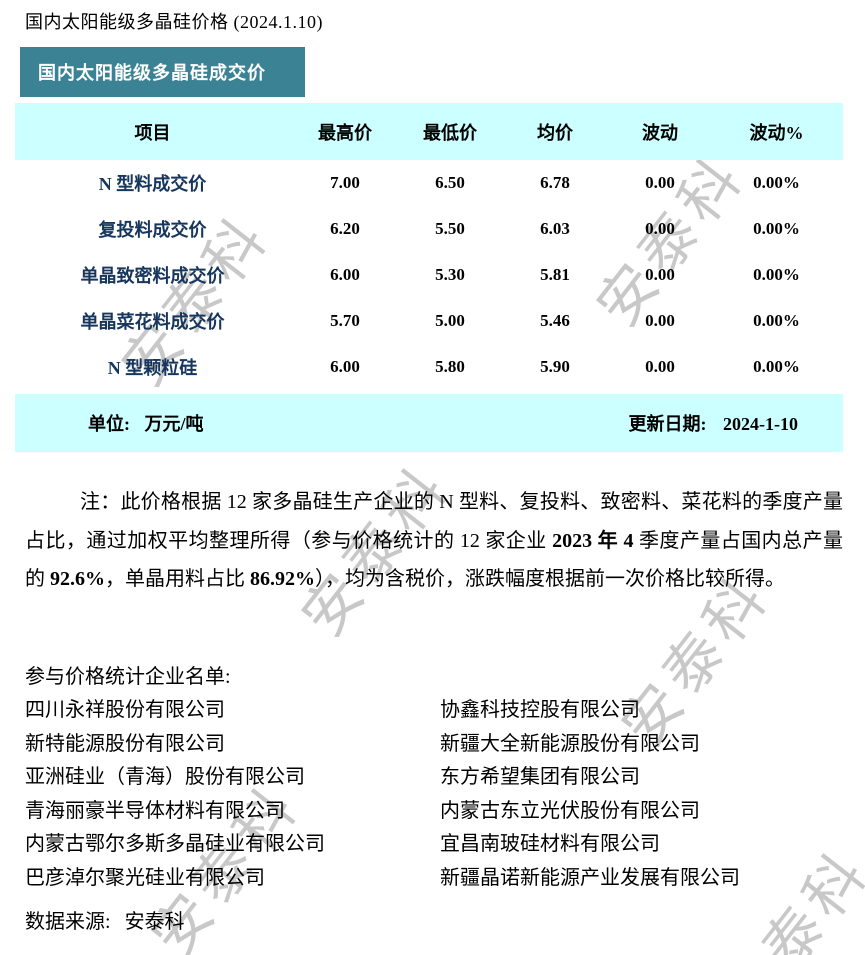  What do you see at coordinates (555, 131) in the screenshot?
I see `col-header-avg: 均价` at bounding box center [555, 131].